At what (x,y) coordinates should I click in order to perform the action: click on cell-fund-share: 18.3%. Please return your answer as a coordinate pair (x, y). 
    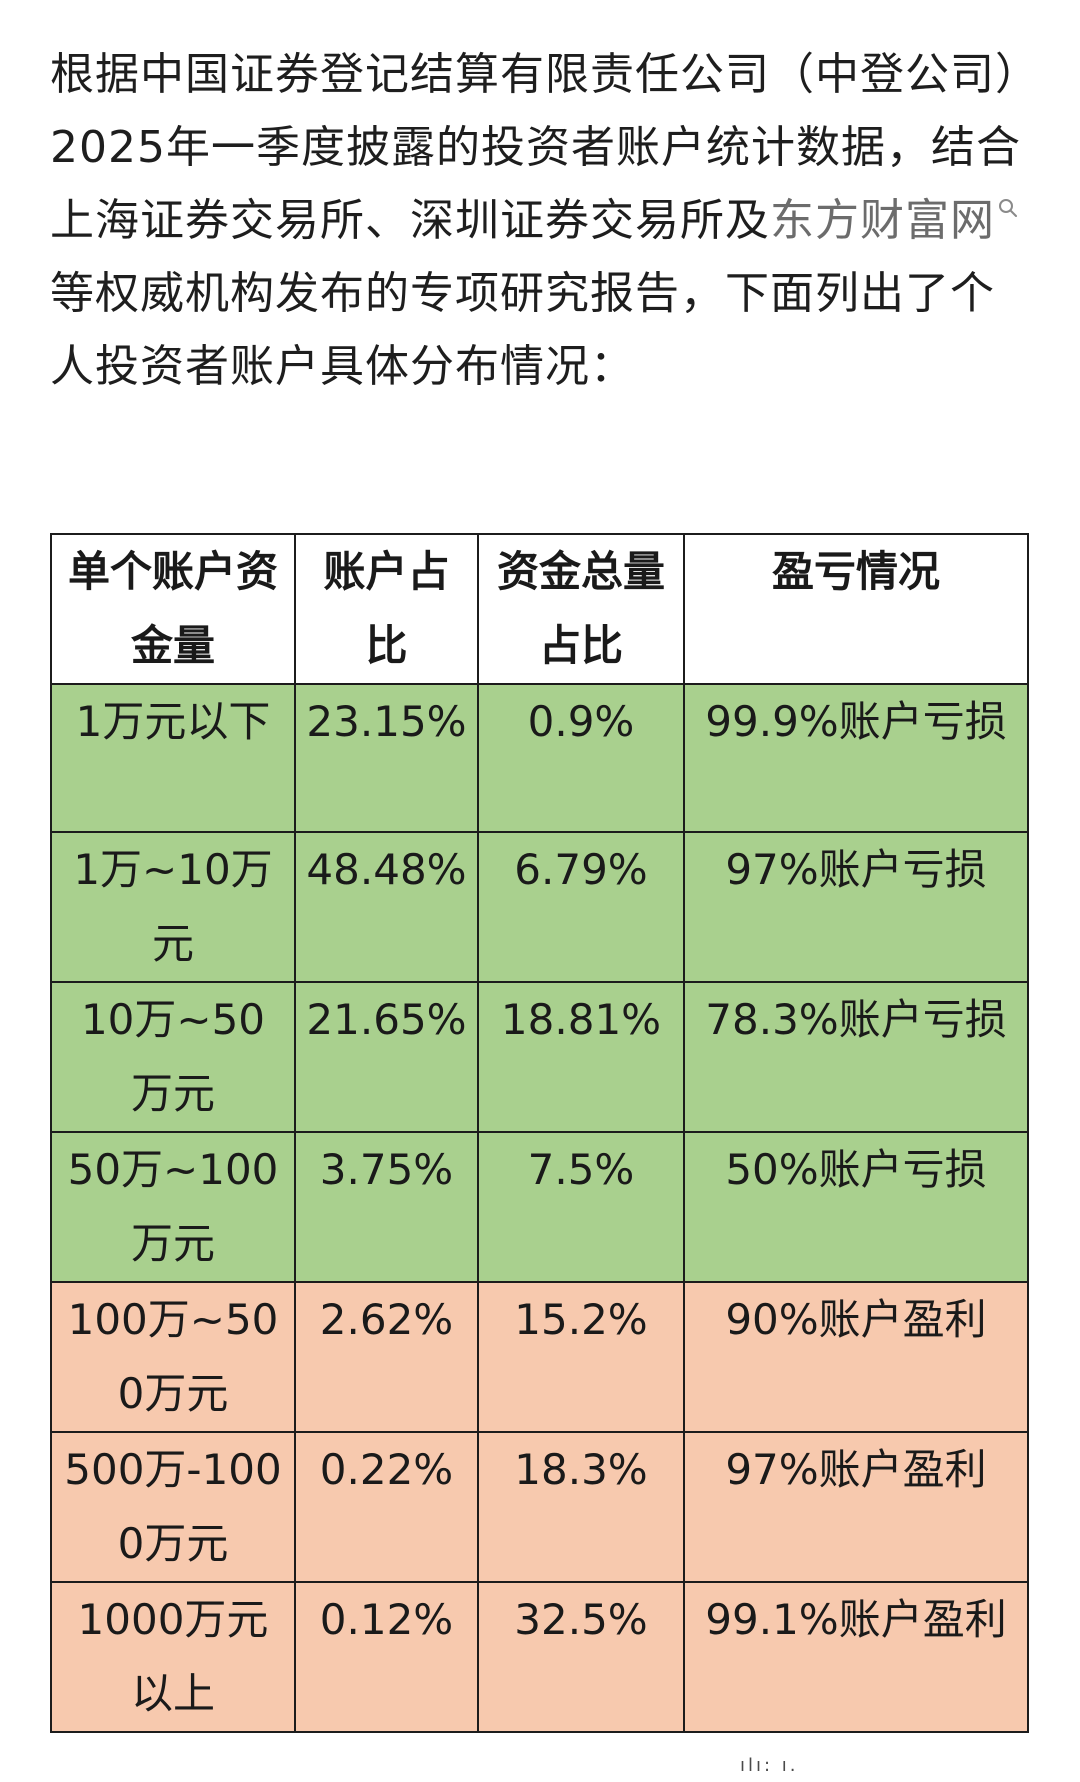
    Looking at the image, I should click on (581, 1507).